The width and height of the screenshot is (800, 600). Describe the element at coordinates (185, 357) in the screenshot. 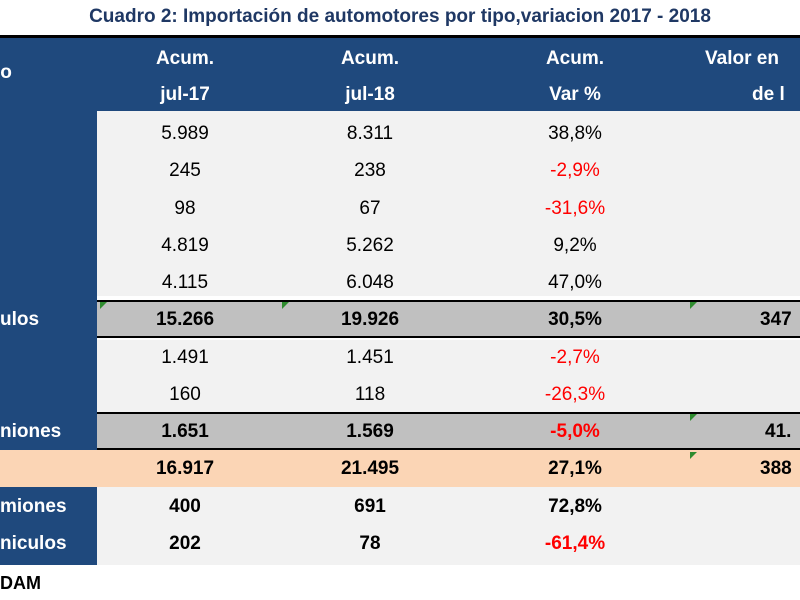

I see `cell-jul17: 1.491` at that location.